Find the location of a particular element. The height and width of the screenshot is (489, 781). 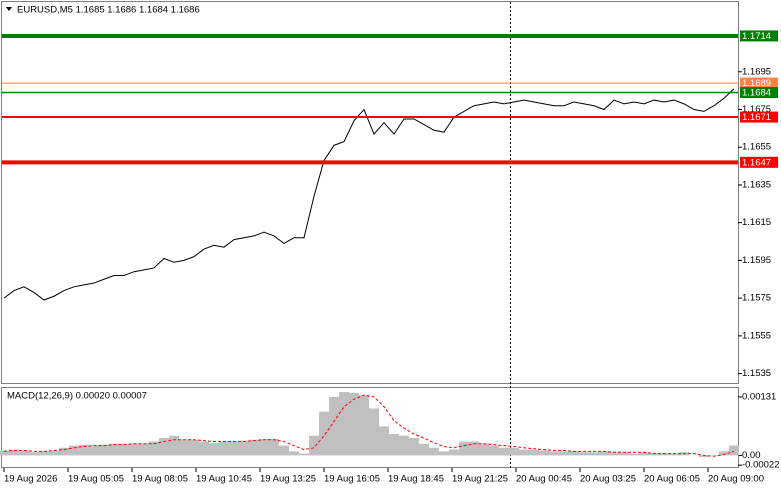

chart-title: EURUSD,M5 1.1685 1.1686 1.1684 1.1686 is located at coordinates (108, 10).